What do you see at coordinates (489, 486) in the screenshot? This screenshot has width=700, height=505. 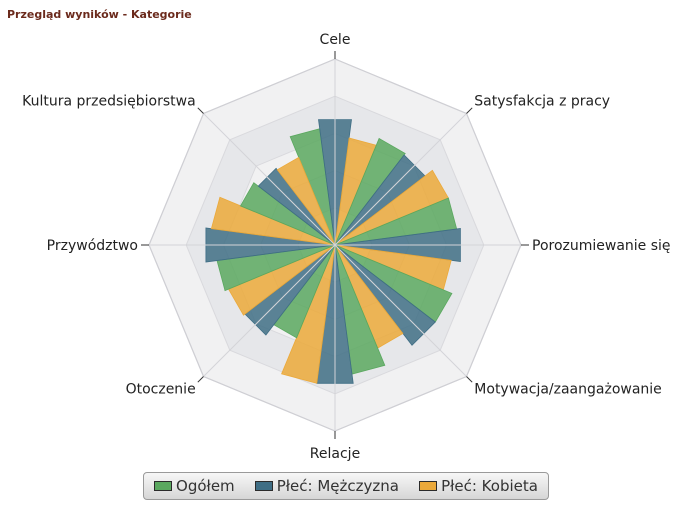 I see `legend-label-female: Płeć: Kobieta` at bounding box center [489, 486].